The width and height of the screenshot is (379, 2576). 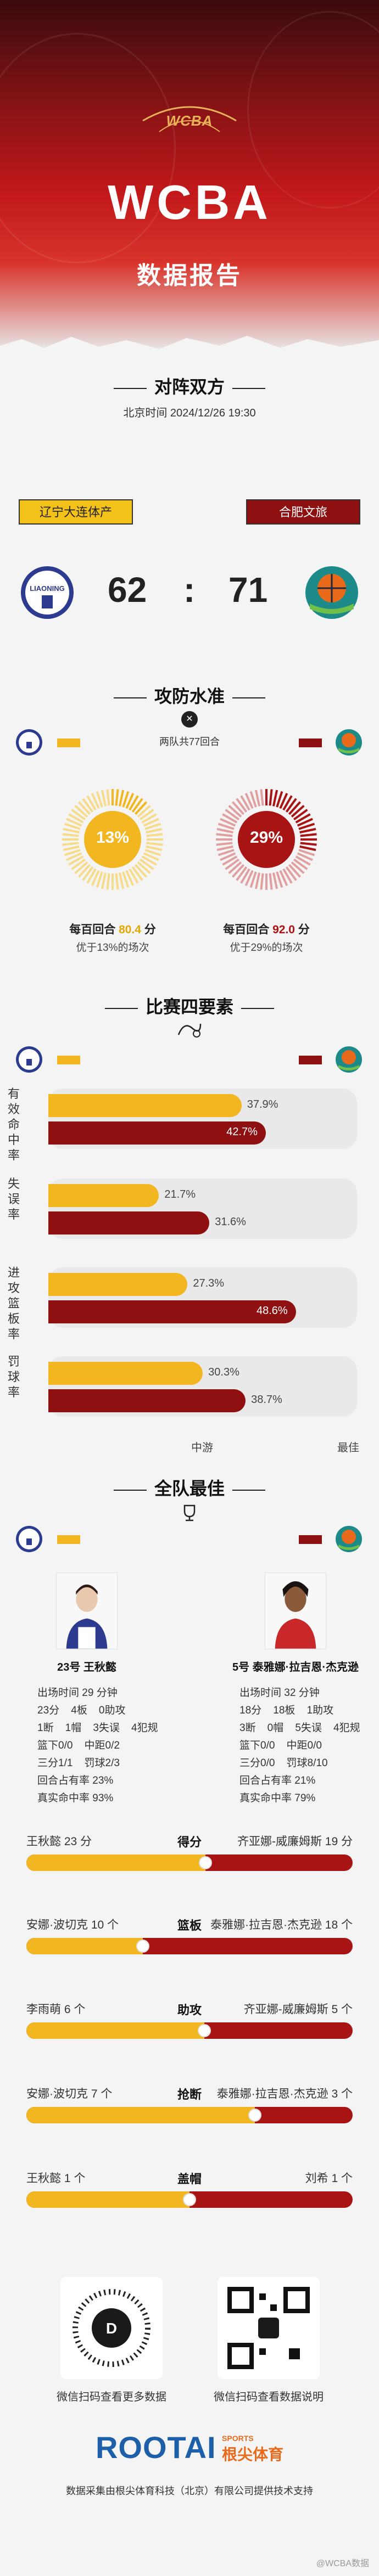 What do you see at coordinates (298, 2010) in the screenshot?
I see `comparison-right: 齐亚娜-威廉姆斯 5 个` at bounding box center [298, 2010].